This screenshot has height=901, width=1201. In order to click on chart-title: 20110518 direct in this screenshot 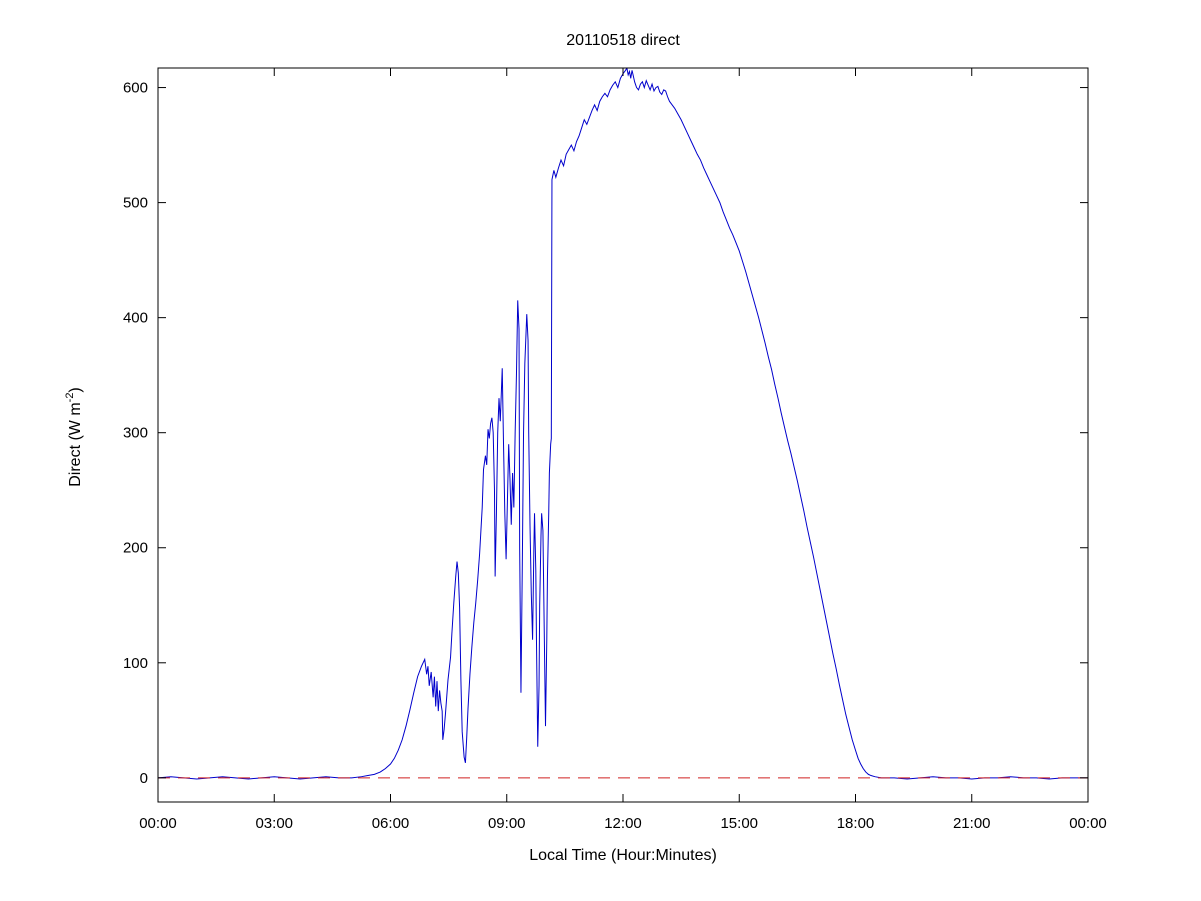, I will do `click(623, 40)`.